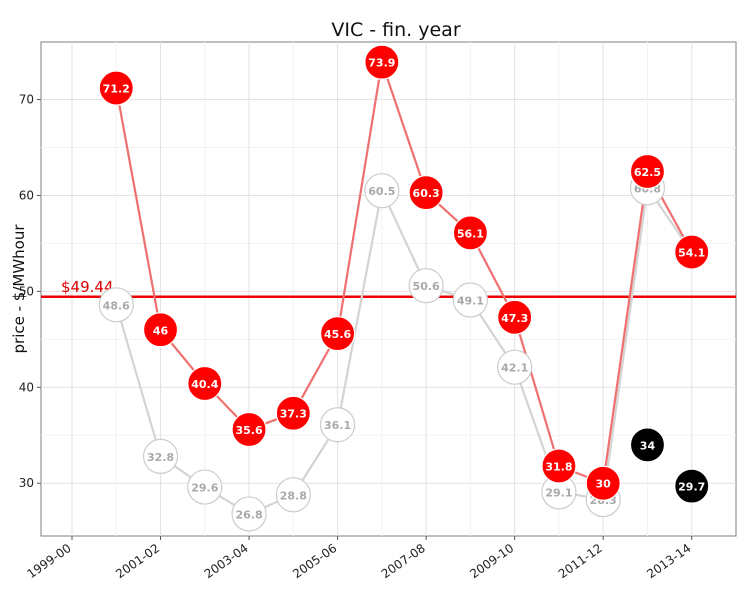  What do you see at coordinates (491, 561) in the screenshot?
I see `x-tick-label: 2009-10` at bounding box center [491, 561].